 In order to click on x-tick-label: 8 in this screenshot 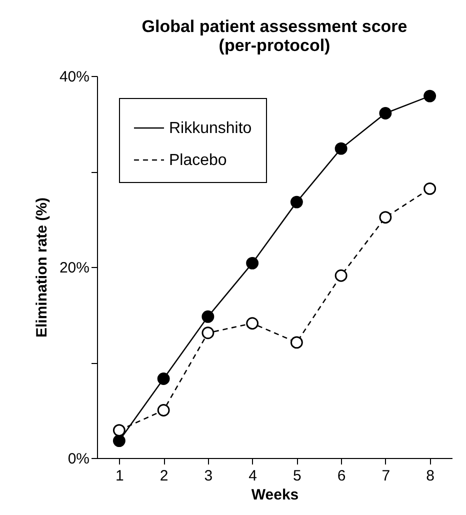, I will do `click(430, 476)`.